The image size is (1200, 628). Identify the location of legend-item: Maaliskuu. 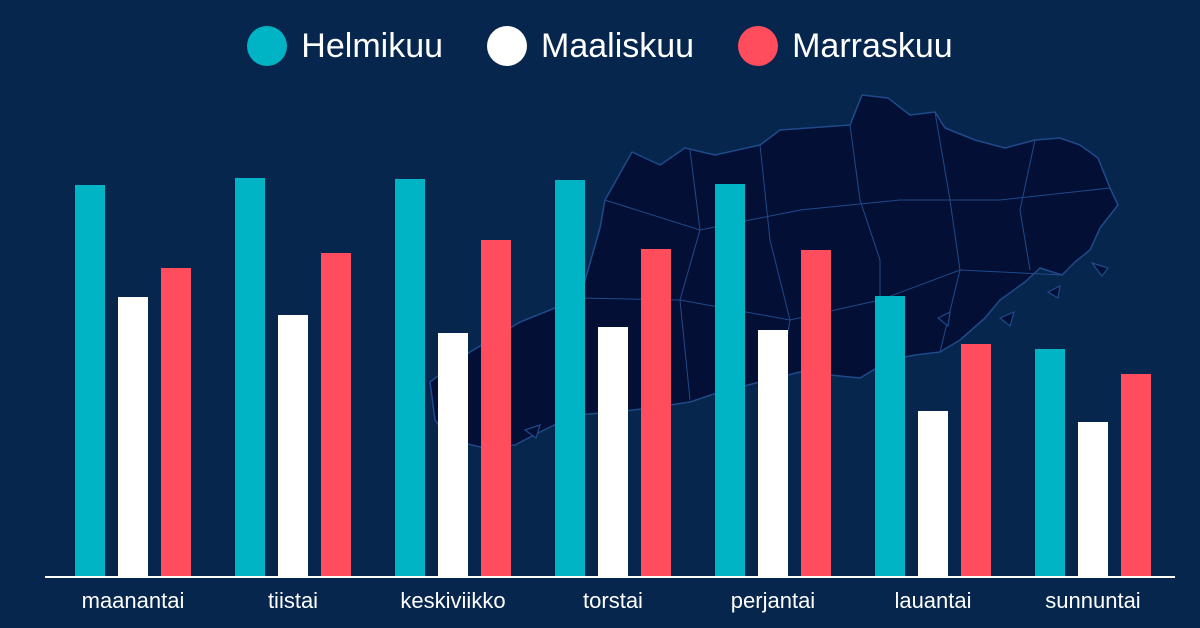
(590, 46).